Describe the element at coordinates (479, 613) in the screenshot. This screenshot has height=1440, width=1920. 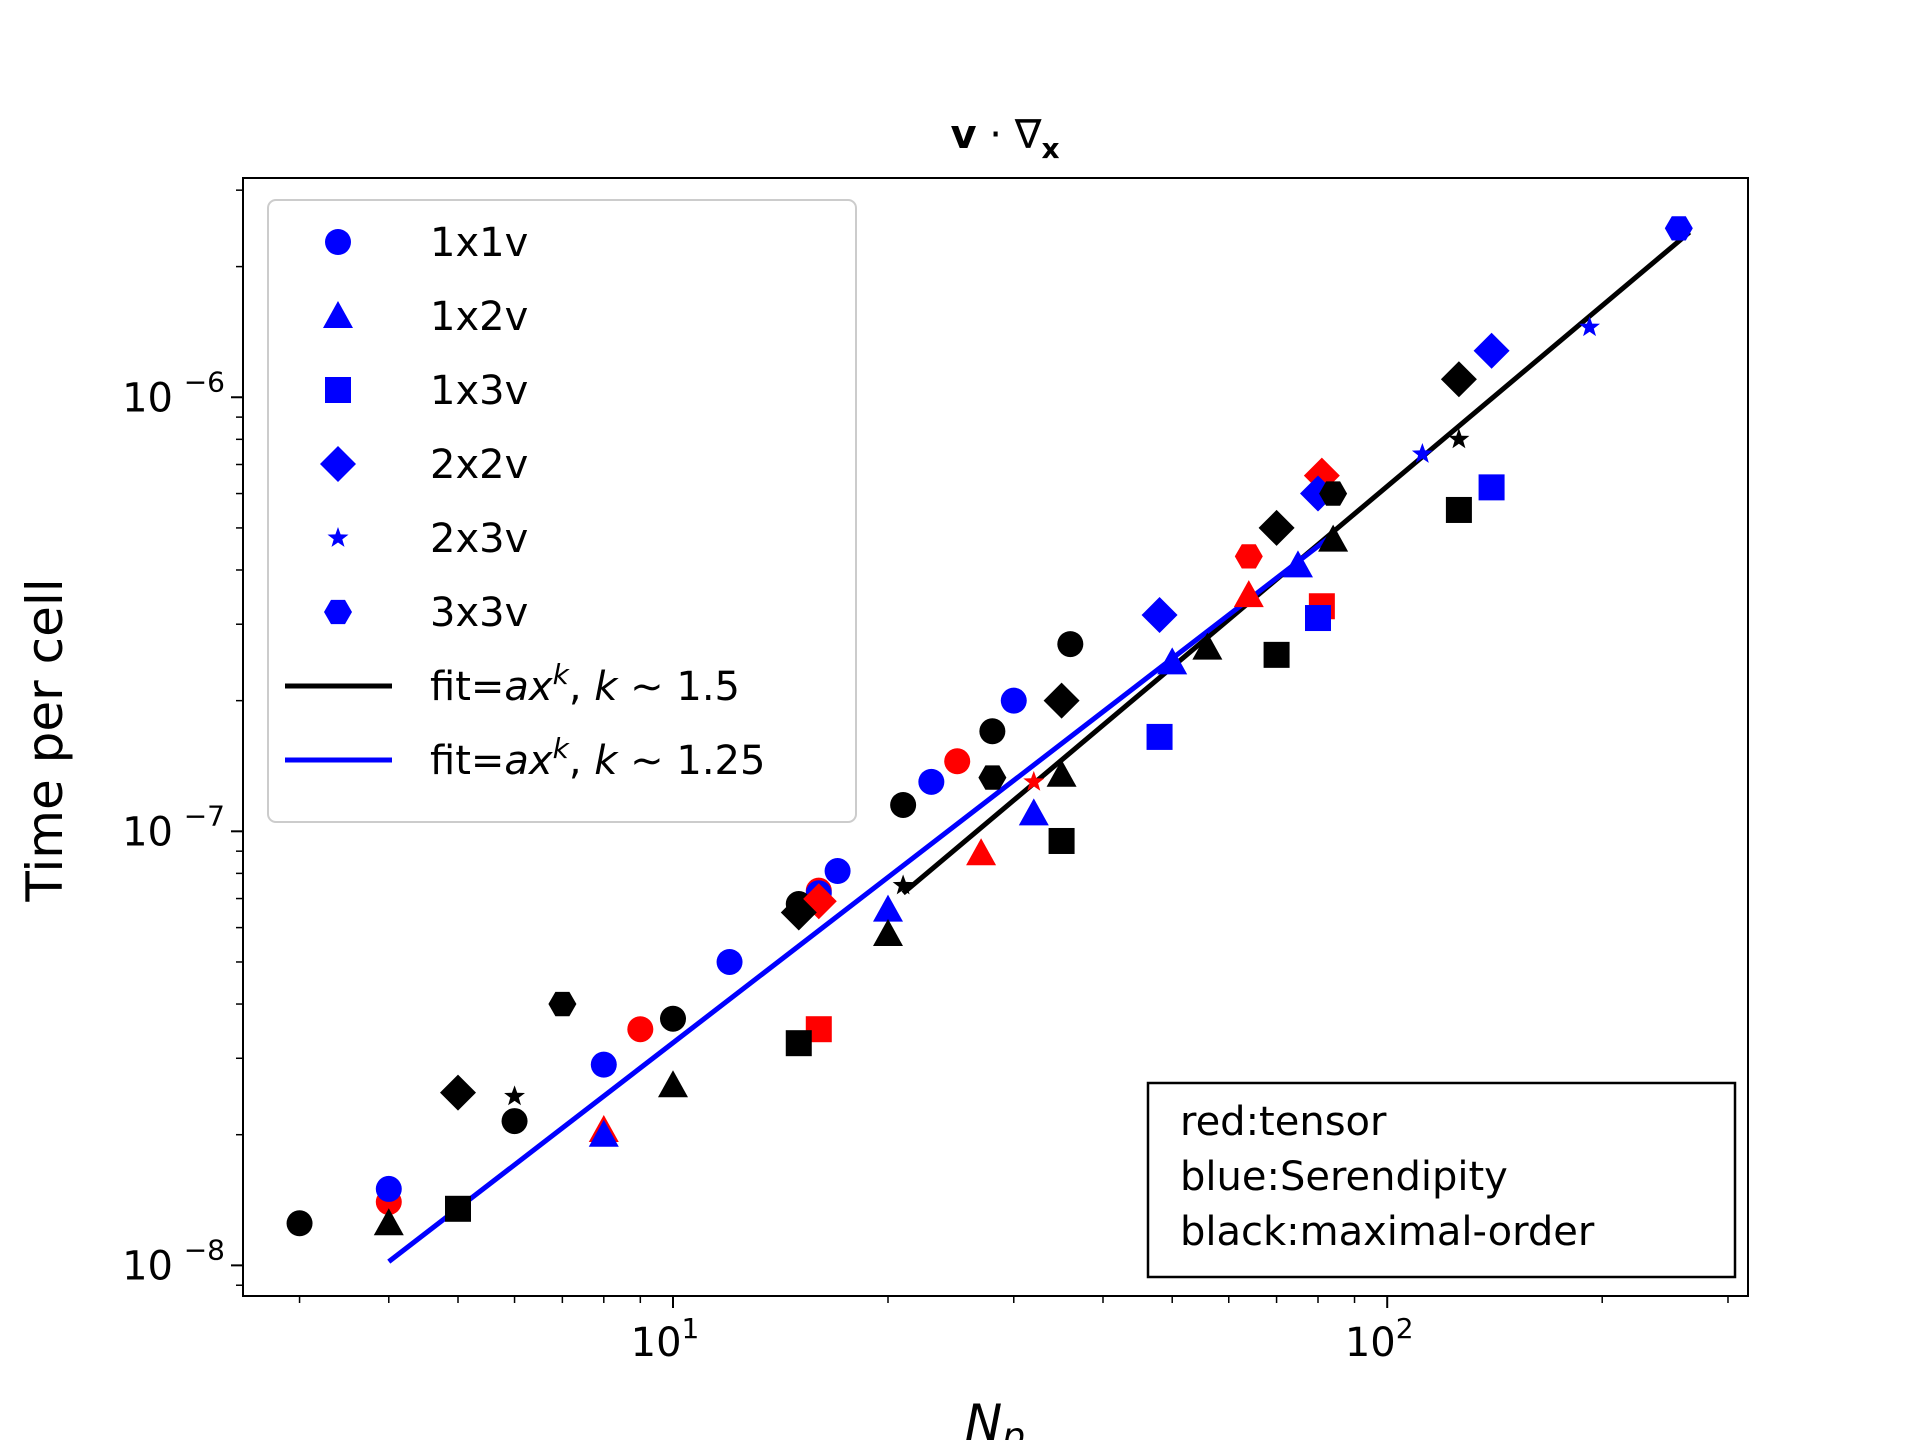
I see `legend-label-3x3v: 3x3v` at that location.